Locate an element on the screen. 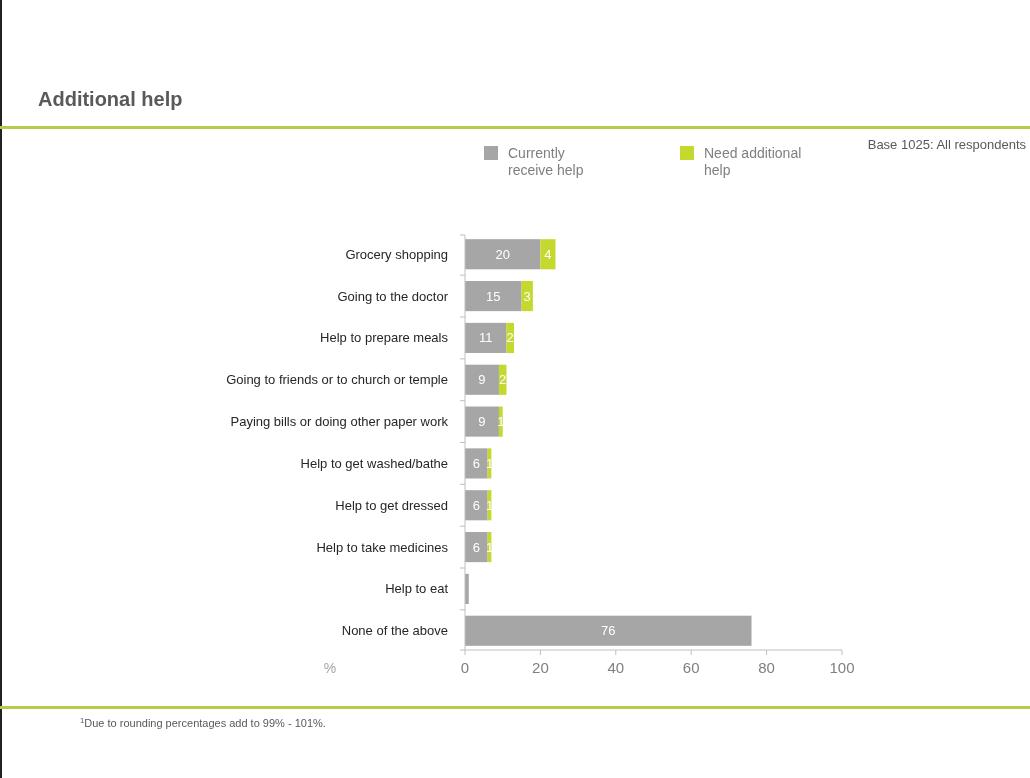 This screenshot has width=1030, height=778. text: Additional help is located at coordinates (110, 99).